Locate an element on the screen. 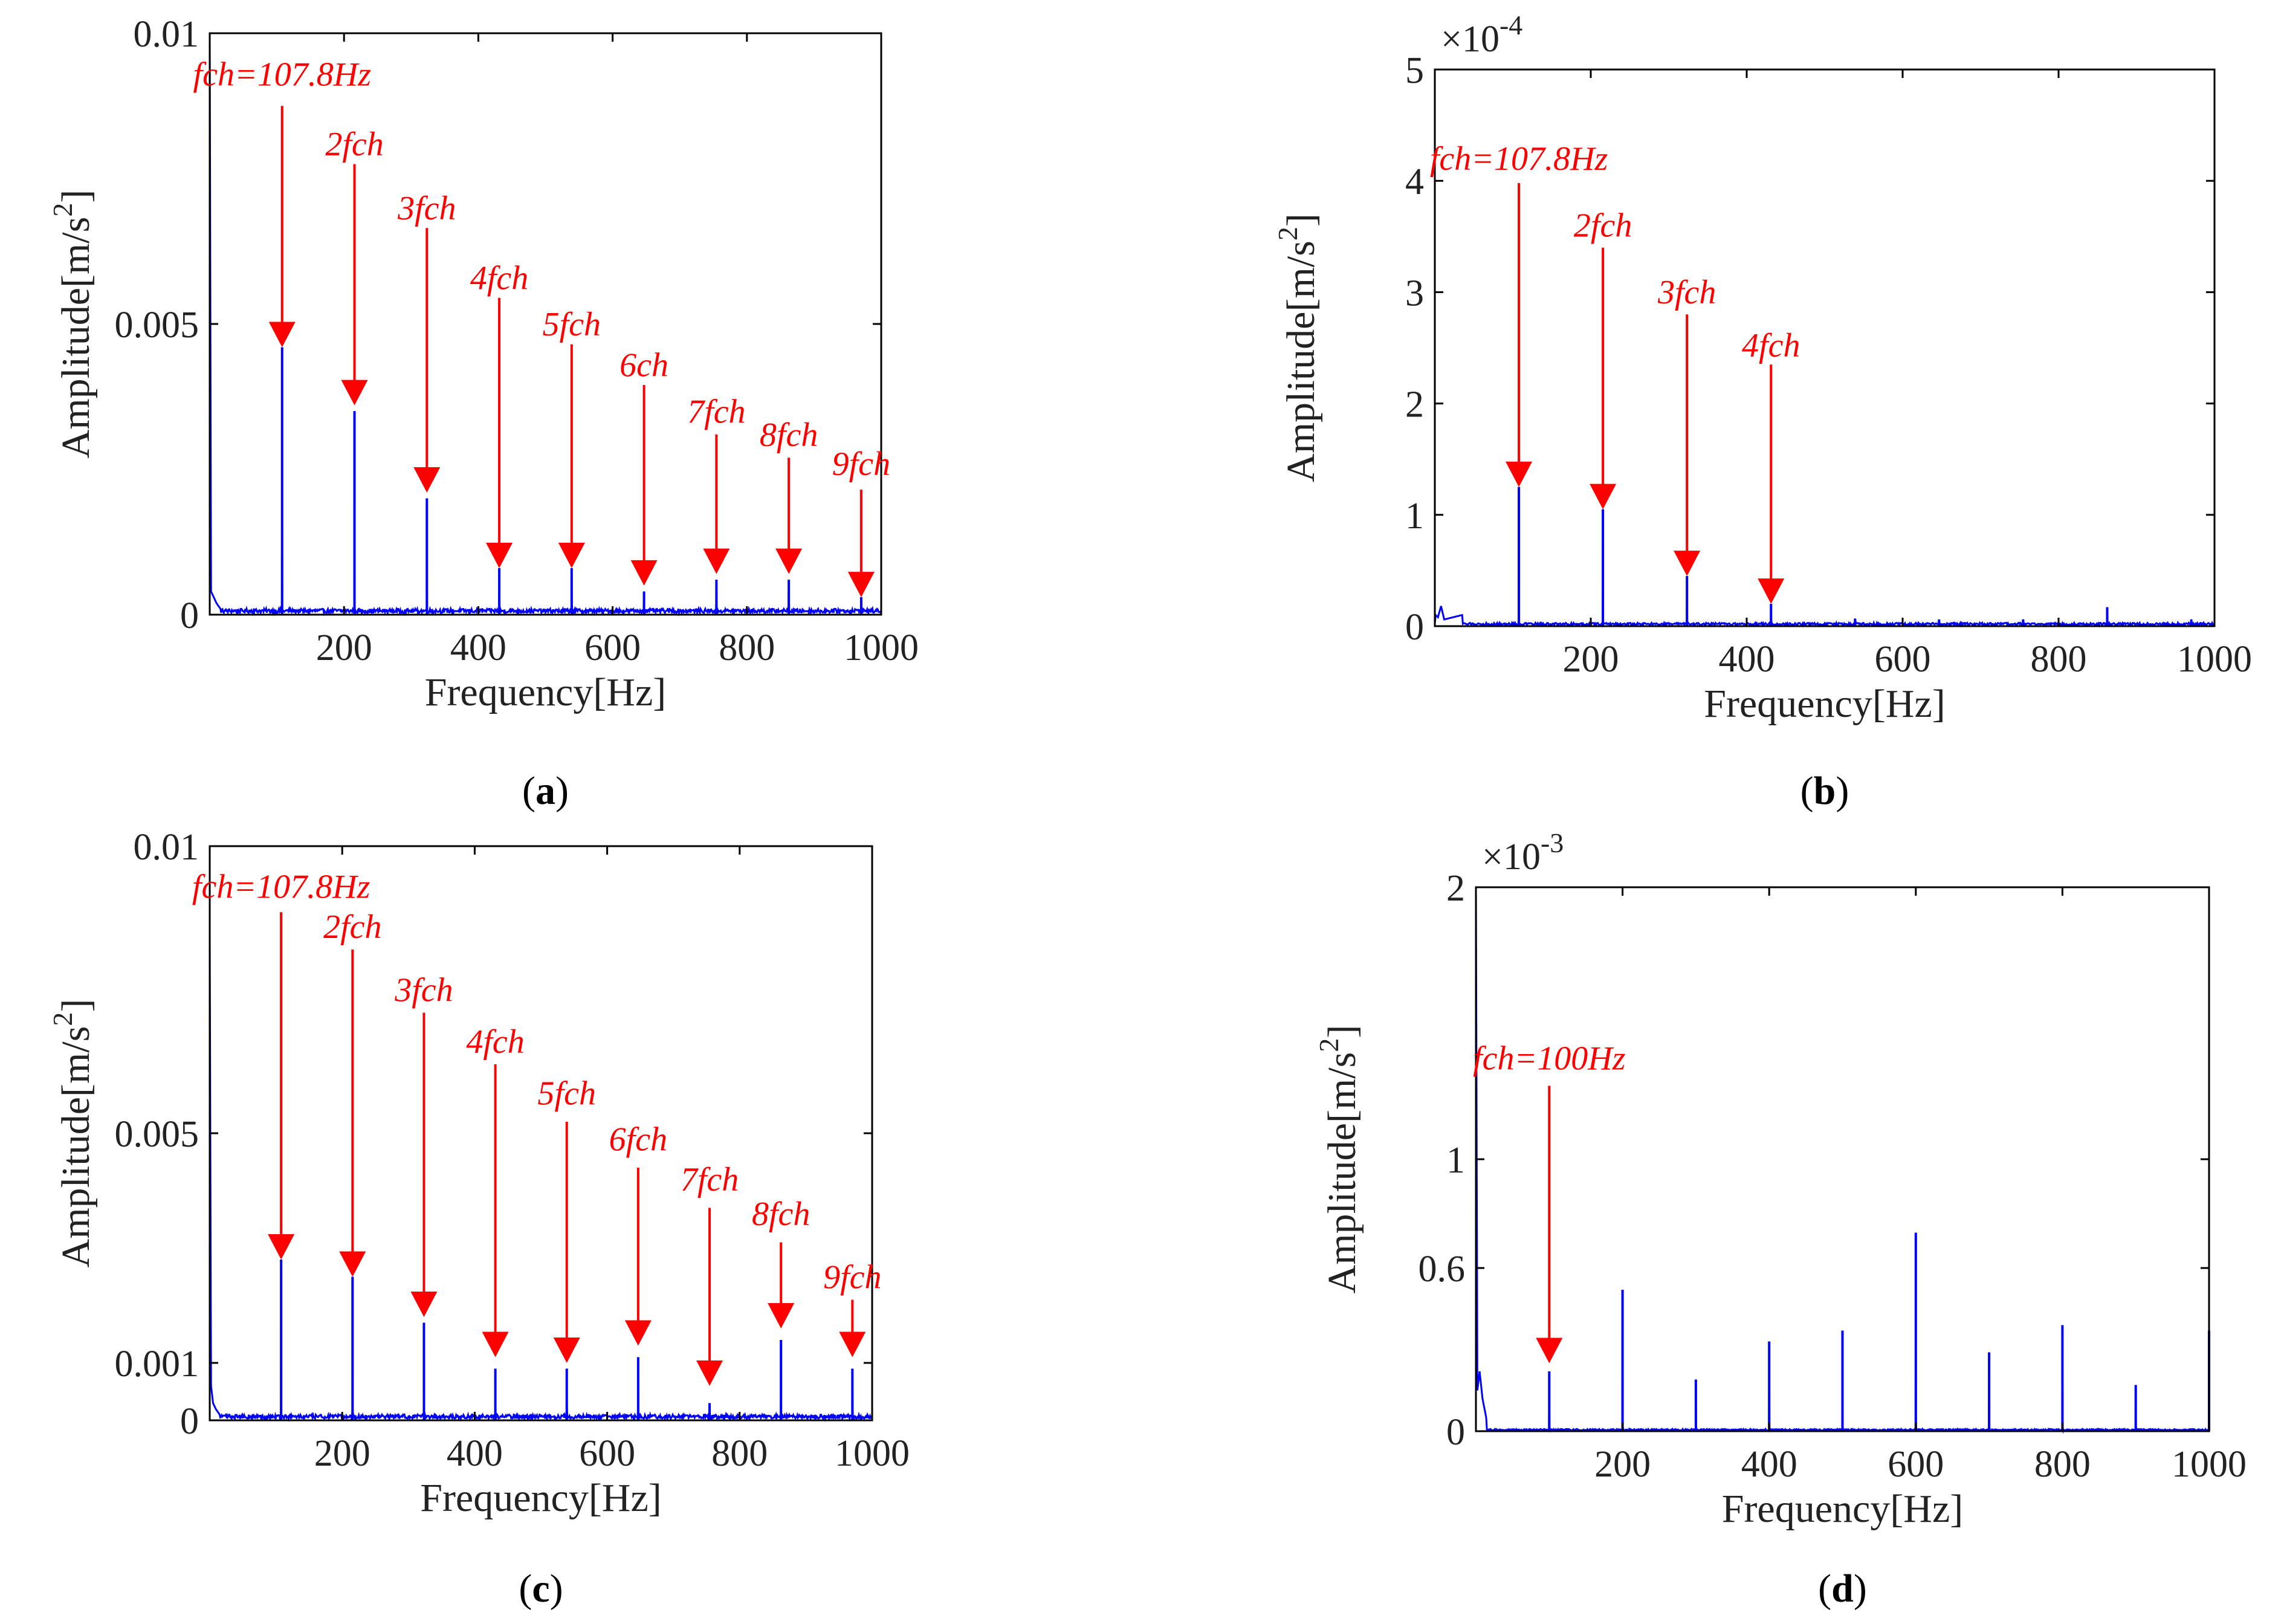 The height and width of the screenshot is (1624, 2284). y-axis-exponent: ×10⁻³ is located at coordinates (1523, 852).